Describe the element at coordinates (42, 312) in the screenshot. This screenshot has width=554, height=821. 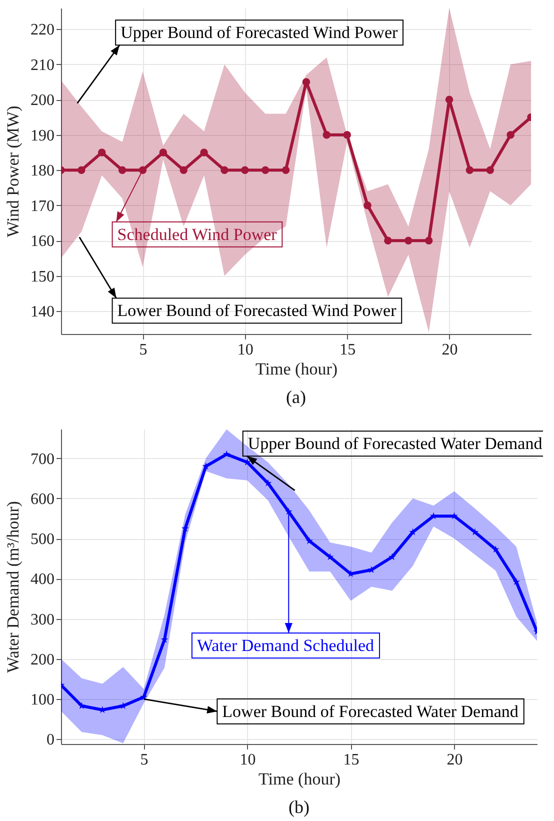
I see `y-tick-label: 140` at that location.